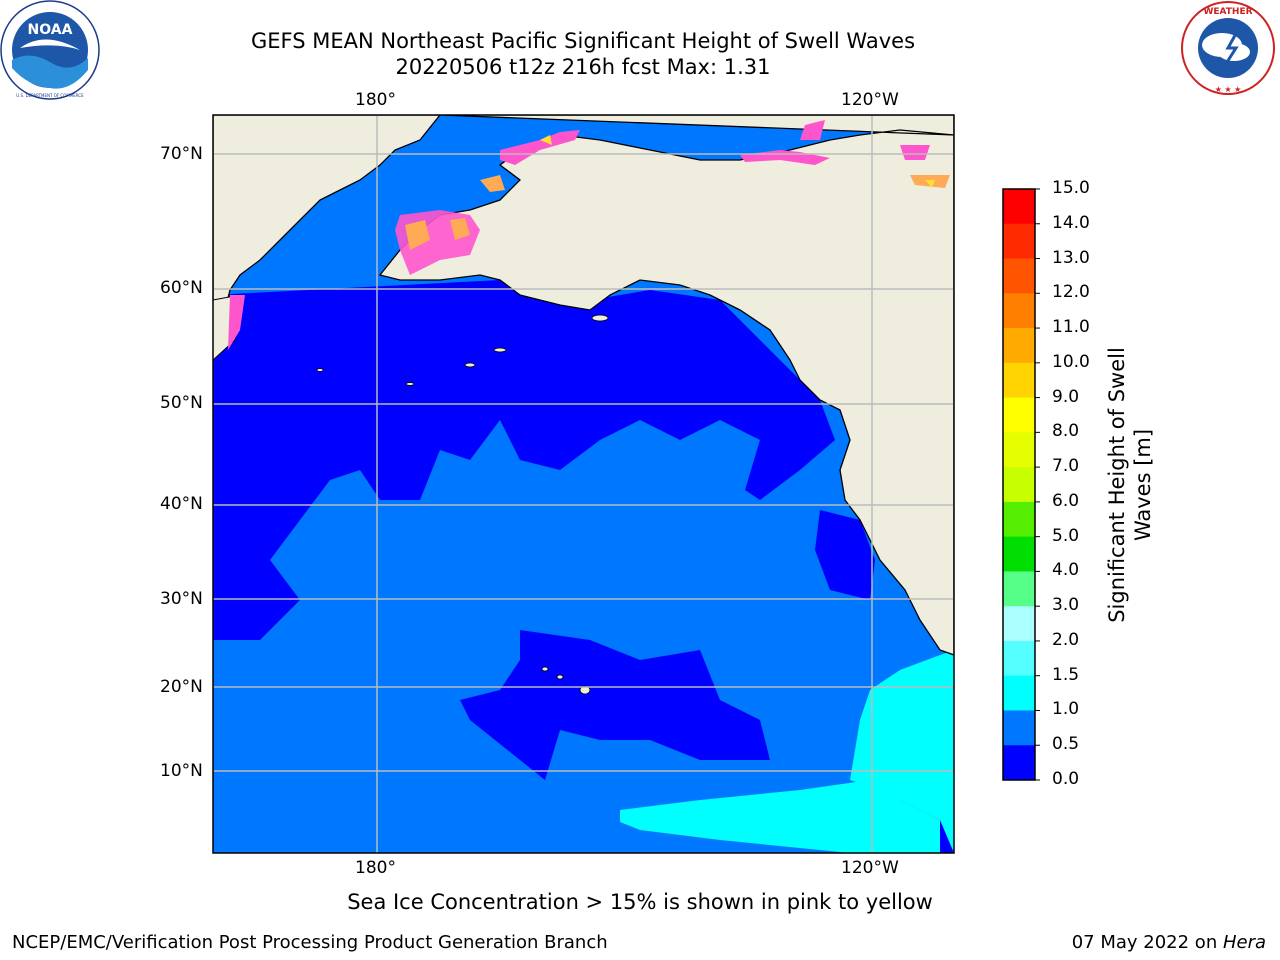 The width and height of the screenshot is (1280, 960). What do you see at coordinates (780, 816) in the screenshot?
I see `high-swell-south` at bounding box center [780, 816].